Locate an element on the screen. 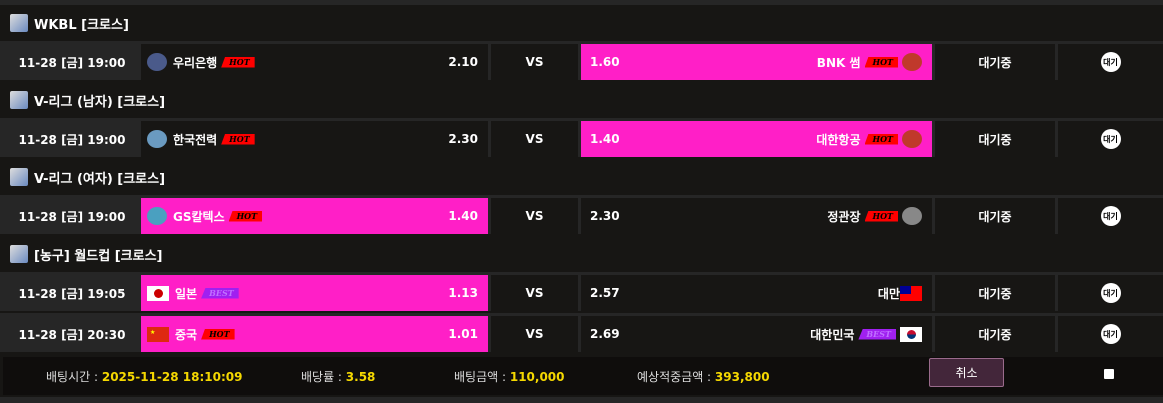  home-team-option: ★ 중국 HOT 1.01 is located at coordinates (314, 334).